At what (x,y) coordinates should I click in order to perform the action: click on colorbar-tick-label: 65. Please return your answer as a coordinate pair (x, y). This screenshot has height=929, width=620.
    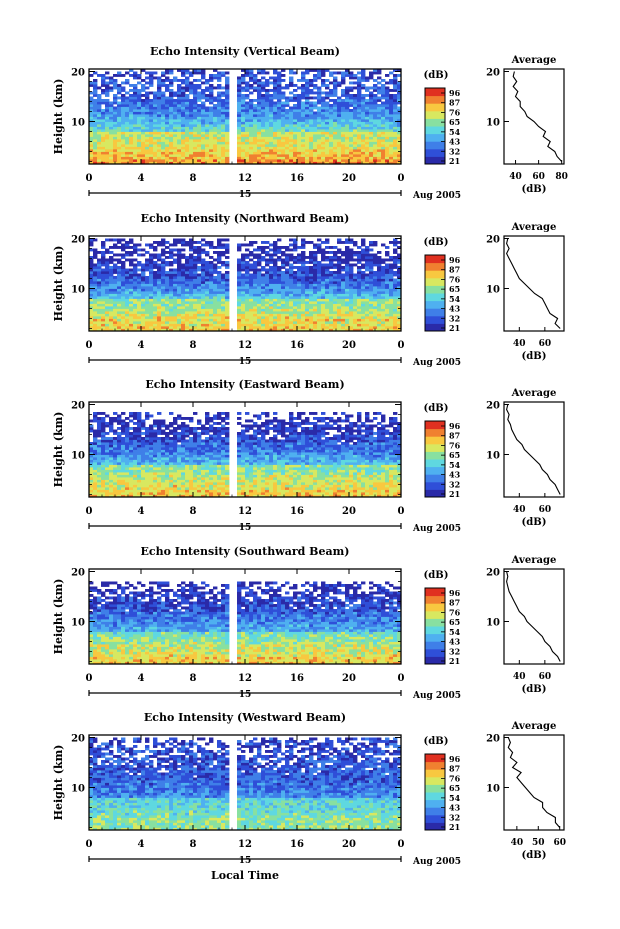
    Looking at the image, I should click on (454, 122).